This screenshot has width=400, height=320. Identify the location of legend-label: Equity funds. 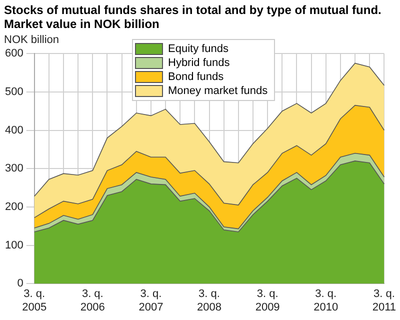
(198, 49).